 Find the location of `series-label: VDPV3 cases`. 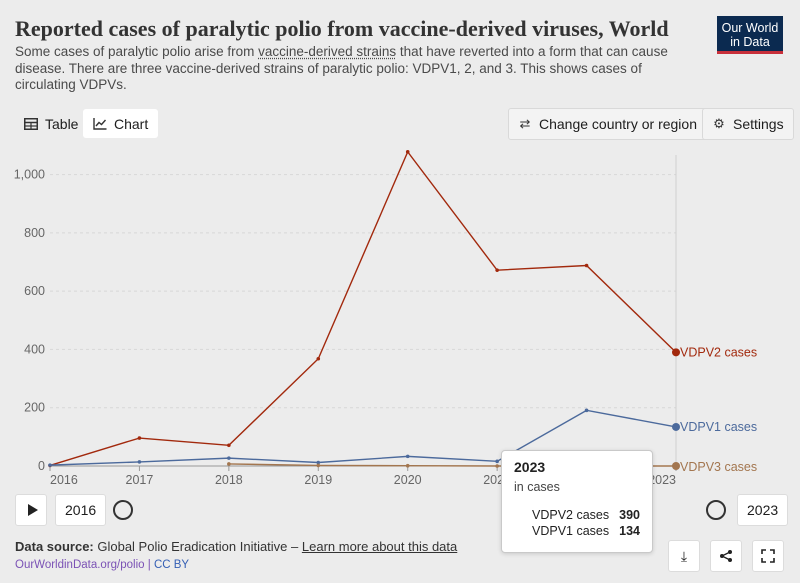

series-label: VDPV3 cases is located at coordinates (718, 467).